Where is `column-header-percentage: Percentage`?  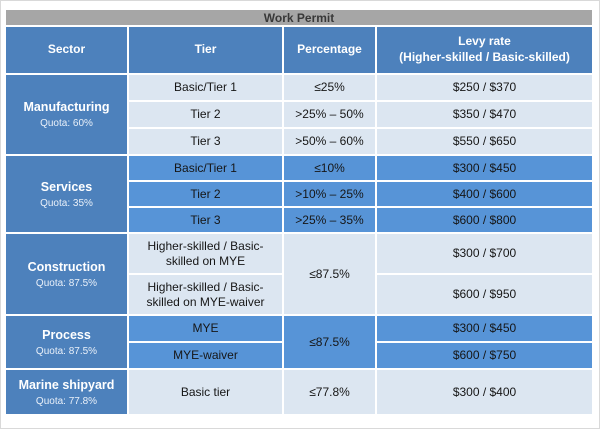
column-header-percentage: Percentage is located at coordinates (329, 50).